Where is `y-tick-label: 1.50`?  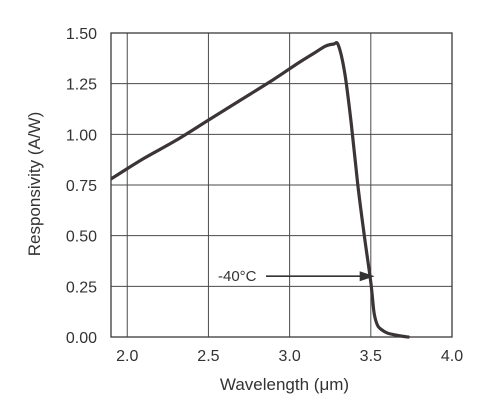
y-tick-label: 1.50 is located at coordinates (81, 34).